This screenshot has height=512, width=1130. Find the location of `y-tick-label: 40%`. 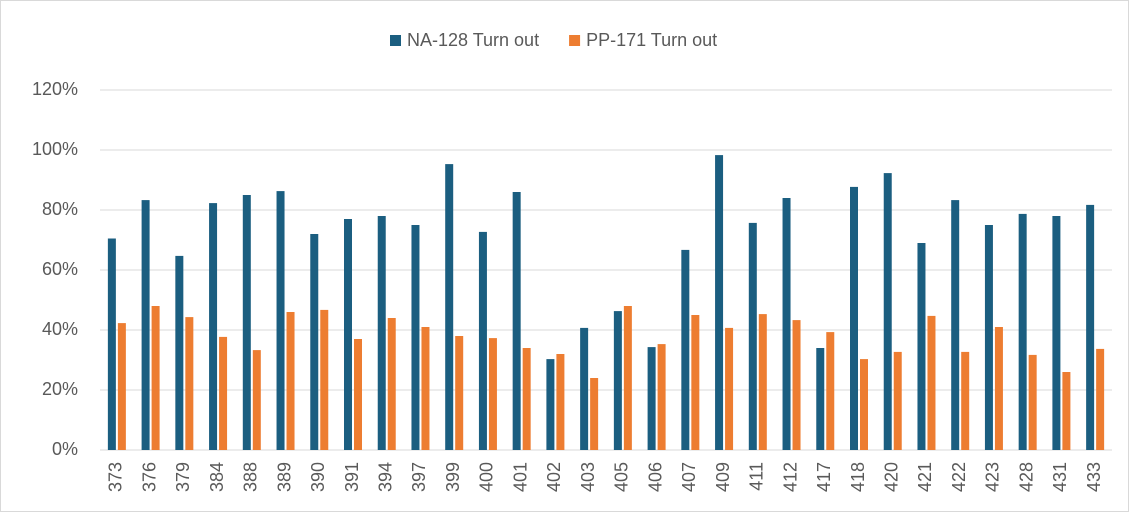

y-tick-label: 40% is located at coordinates (60, 329).